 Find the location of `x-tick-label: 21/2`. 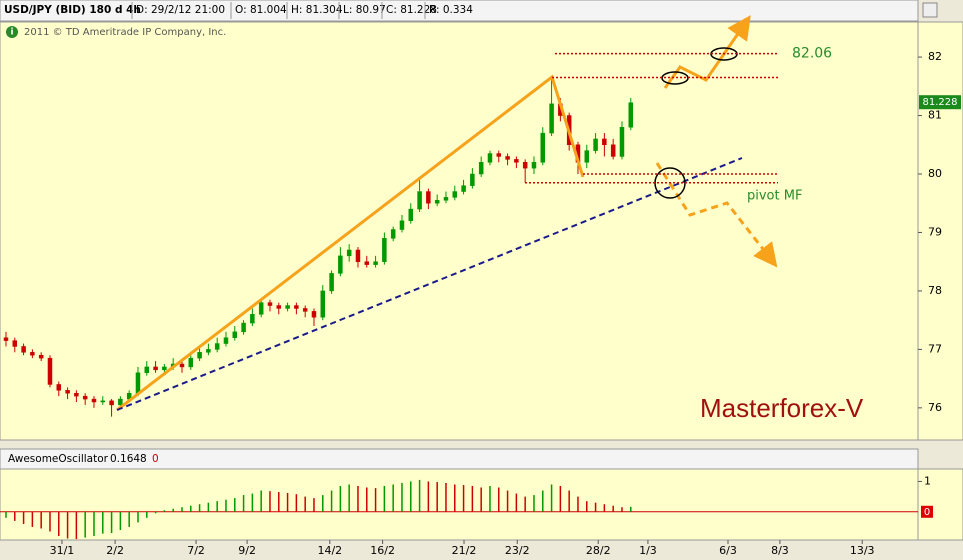

x-tick-label: 21/2 is located at coordinates (464, 550).